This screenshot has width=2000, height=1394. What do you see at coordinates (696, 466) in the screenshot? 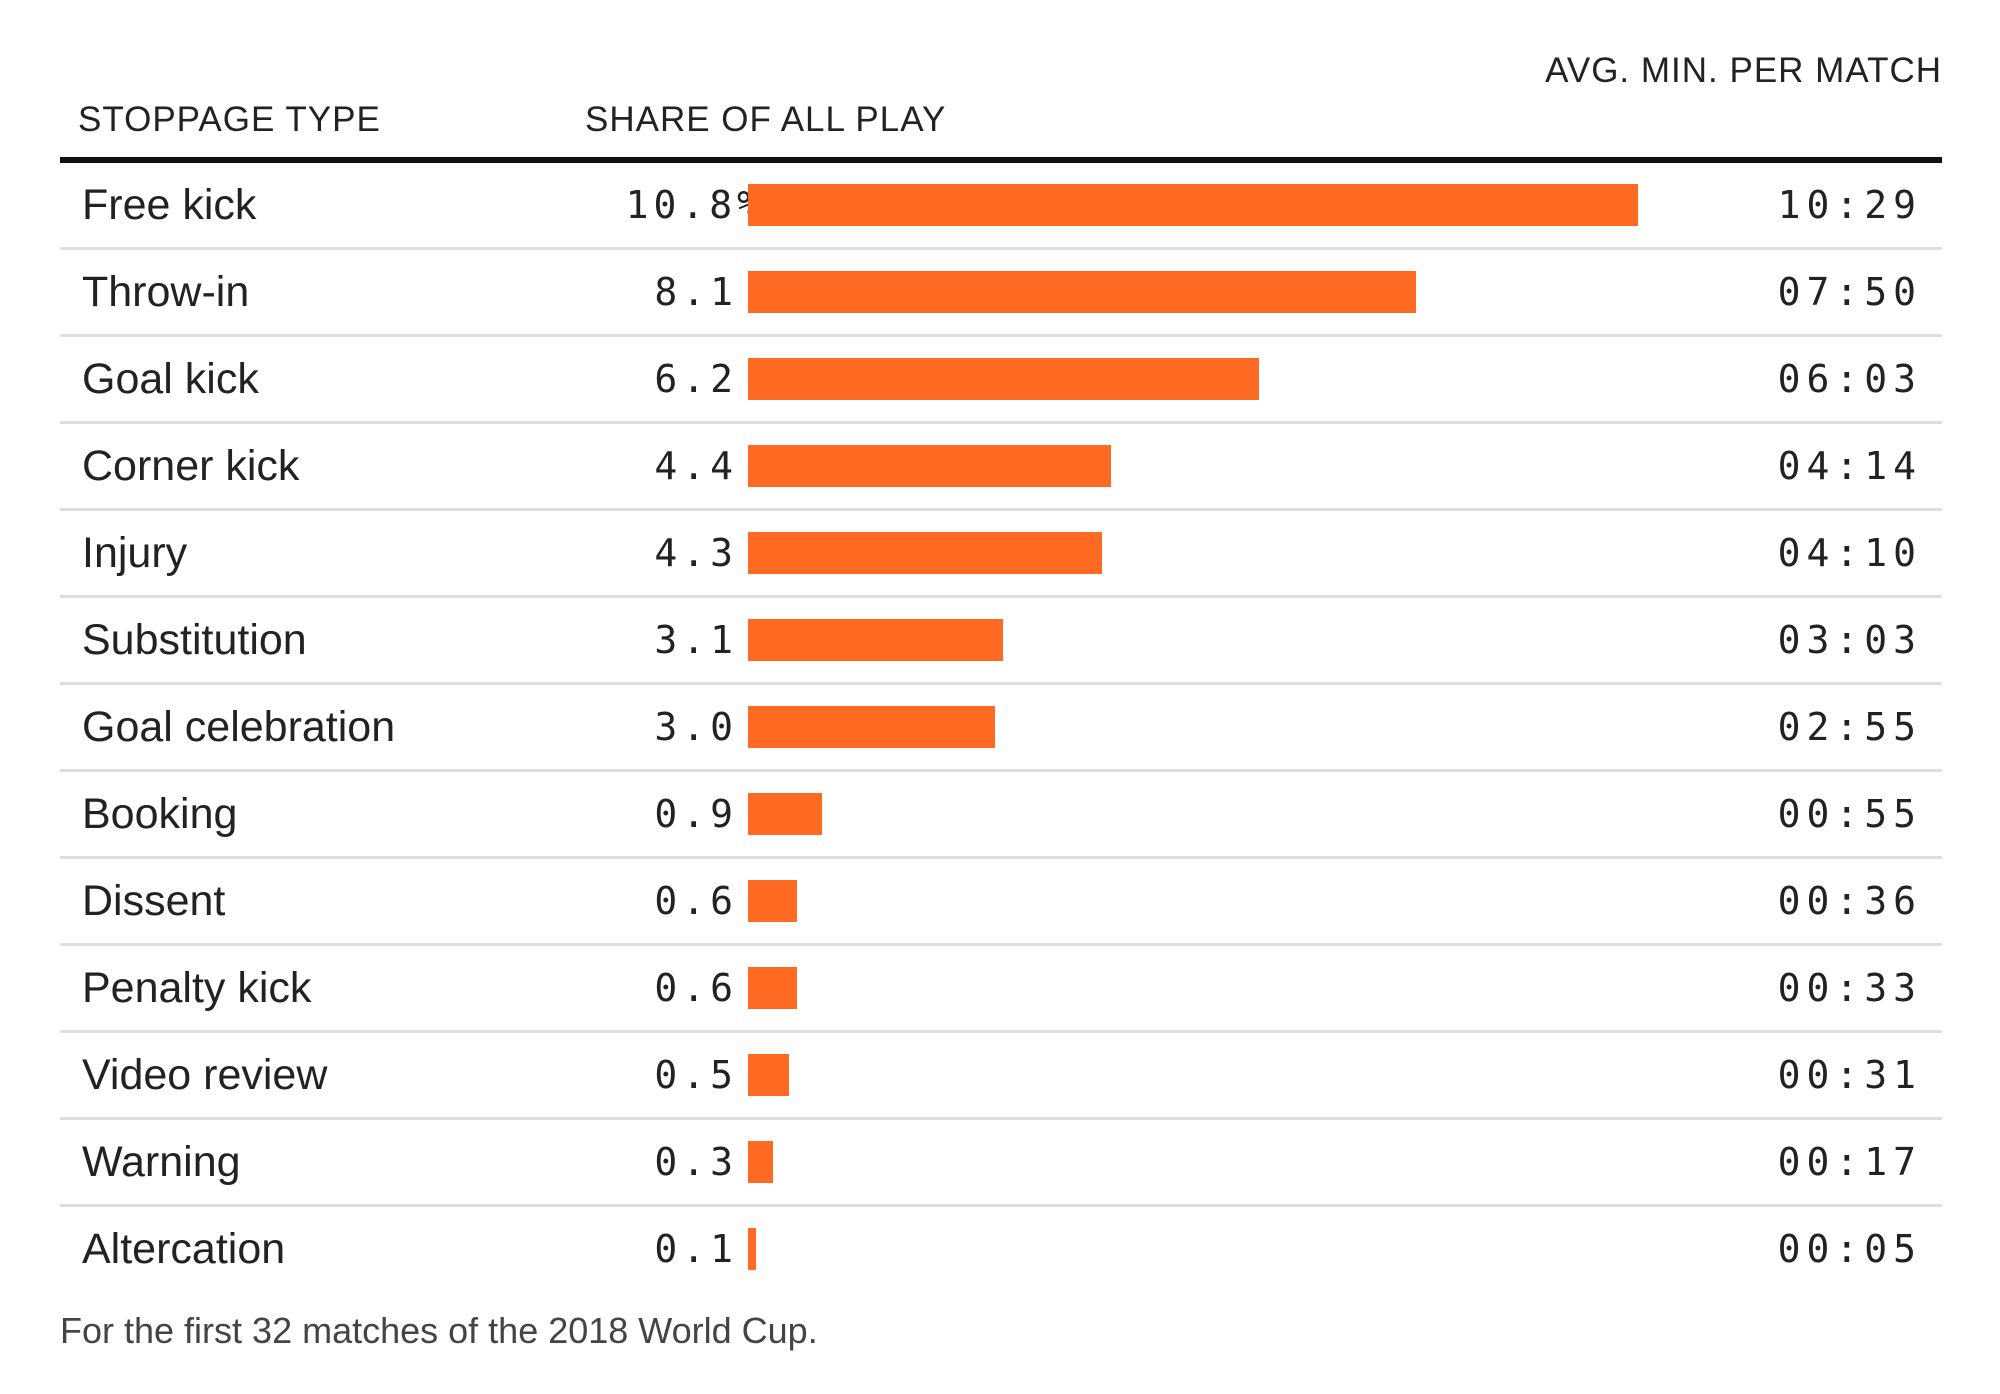
I see `share-value-text: 4.4` at bounding box center [696, 466].